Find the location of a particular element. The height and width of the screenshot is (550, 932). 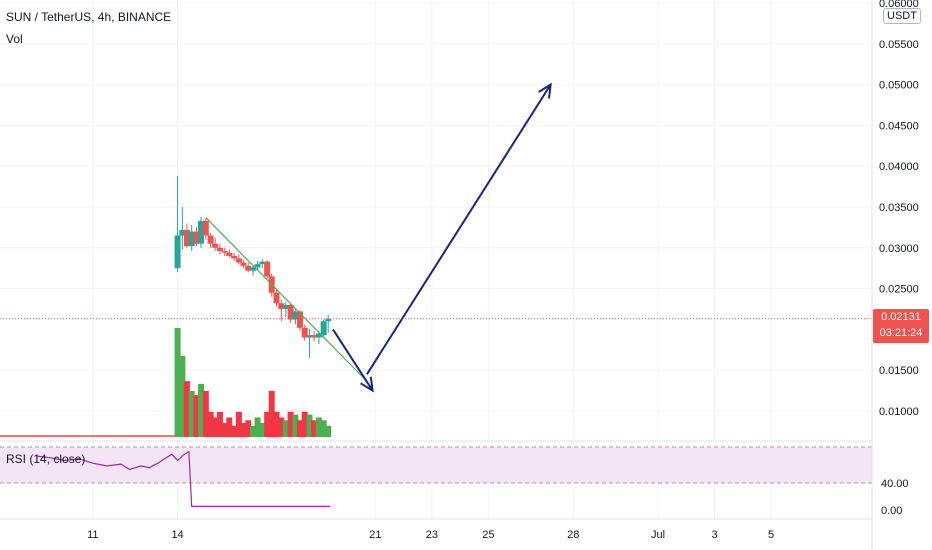

time-tick-label: 3 is located at coordinates (714, 535).